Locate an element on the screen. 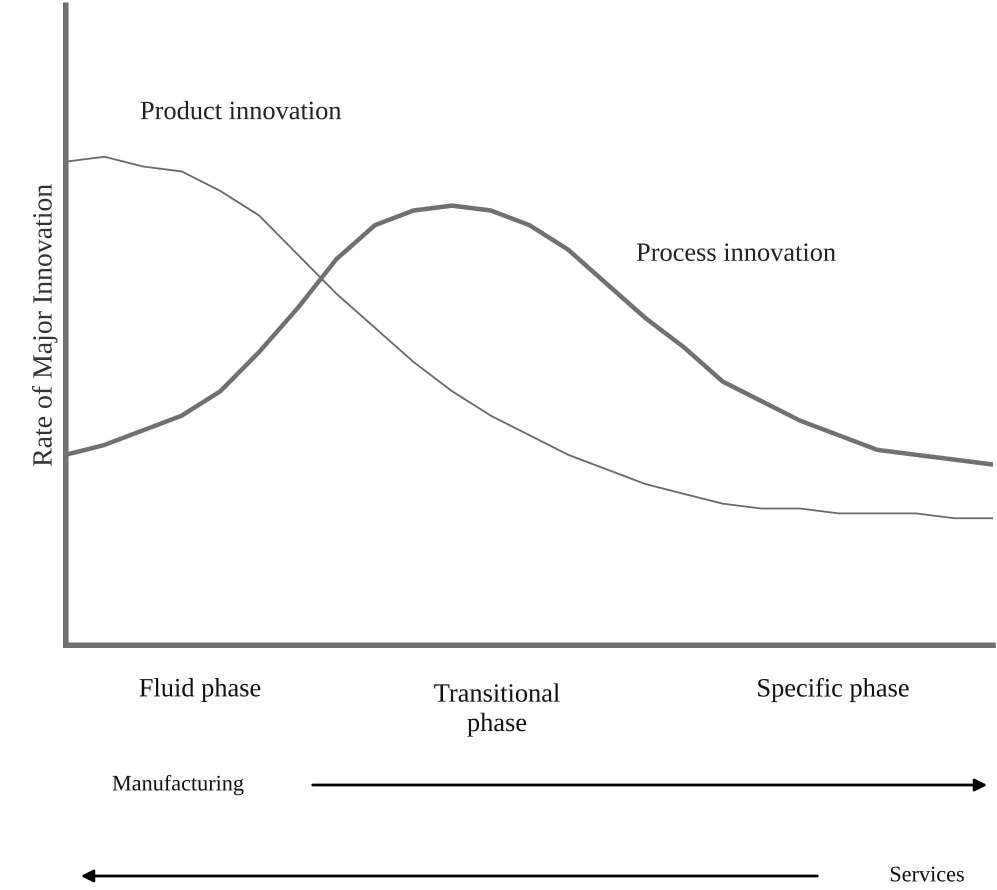 The width and height of the screenshot is (997, 890). series-label: Process innovation is located at coordinates (736, 252).